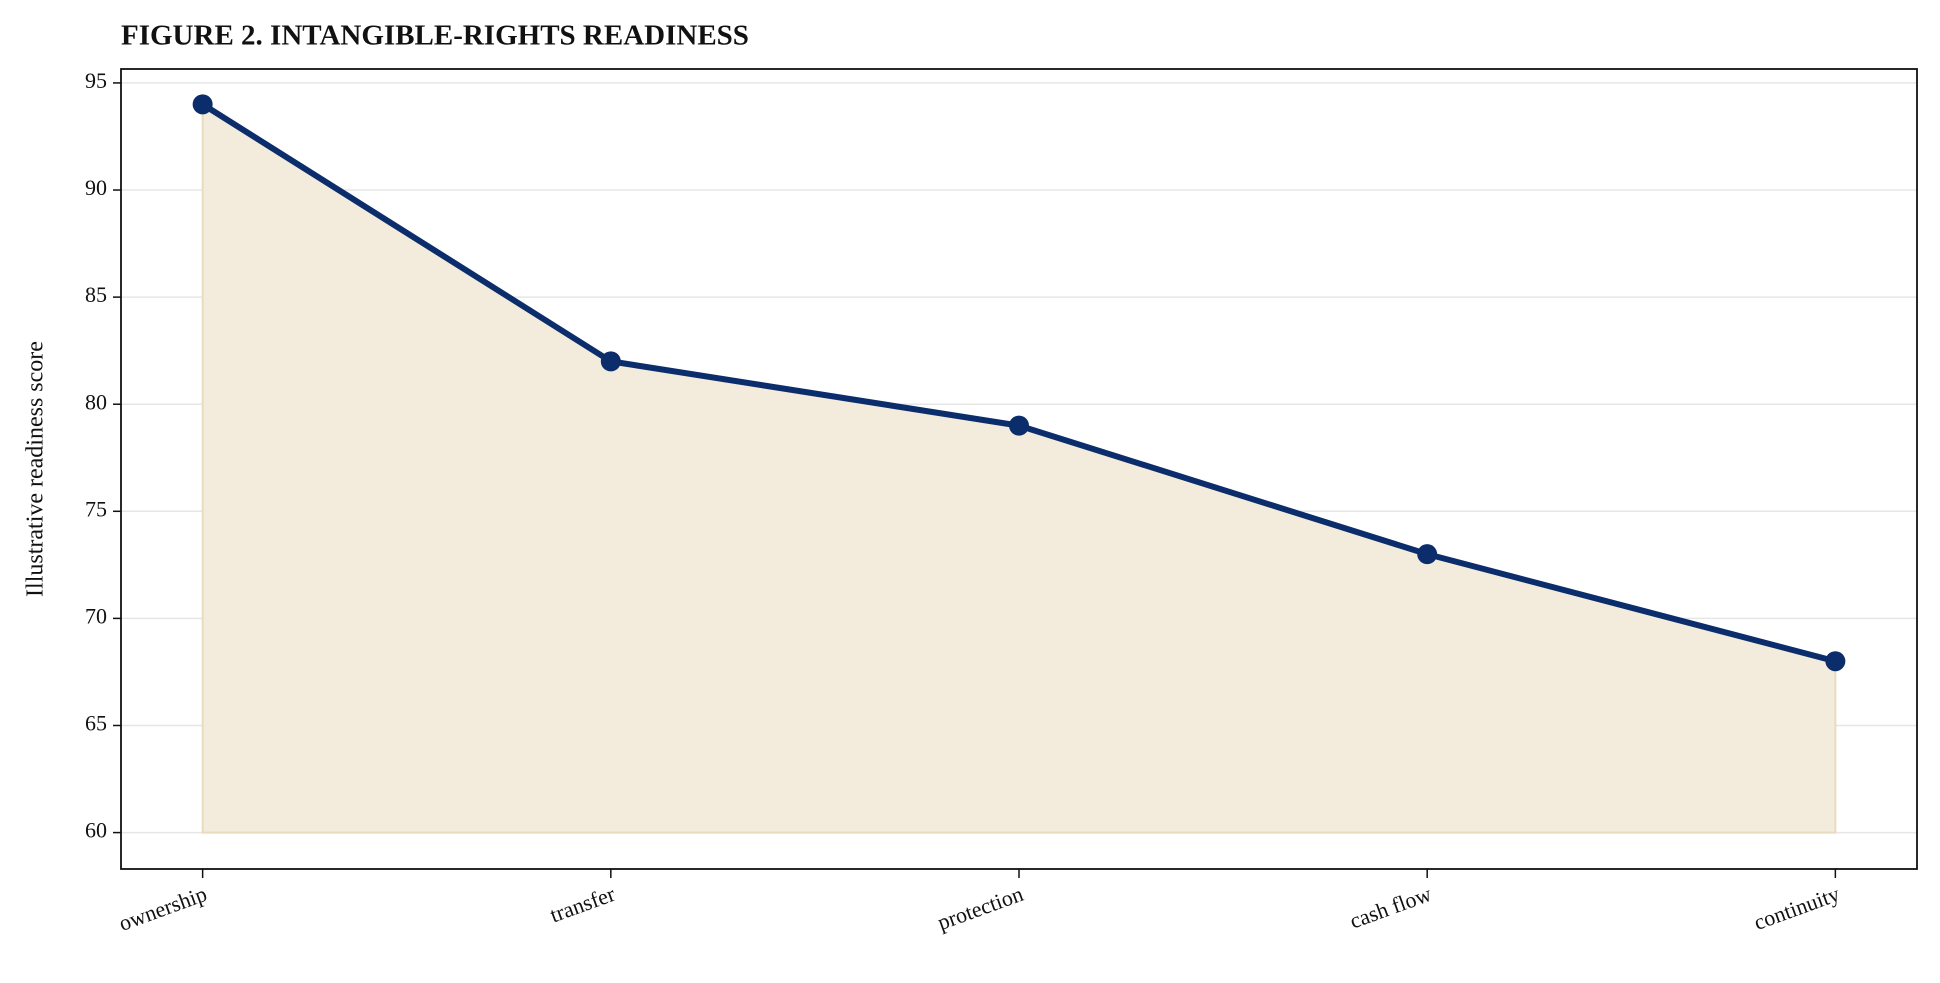 The height and width of the screenshot is (983, 1940). I want to click on x-tick-label: continuity, so click(1796, 908).